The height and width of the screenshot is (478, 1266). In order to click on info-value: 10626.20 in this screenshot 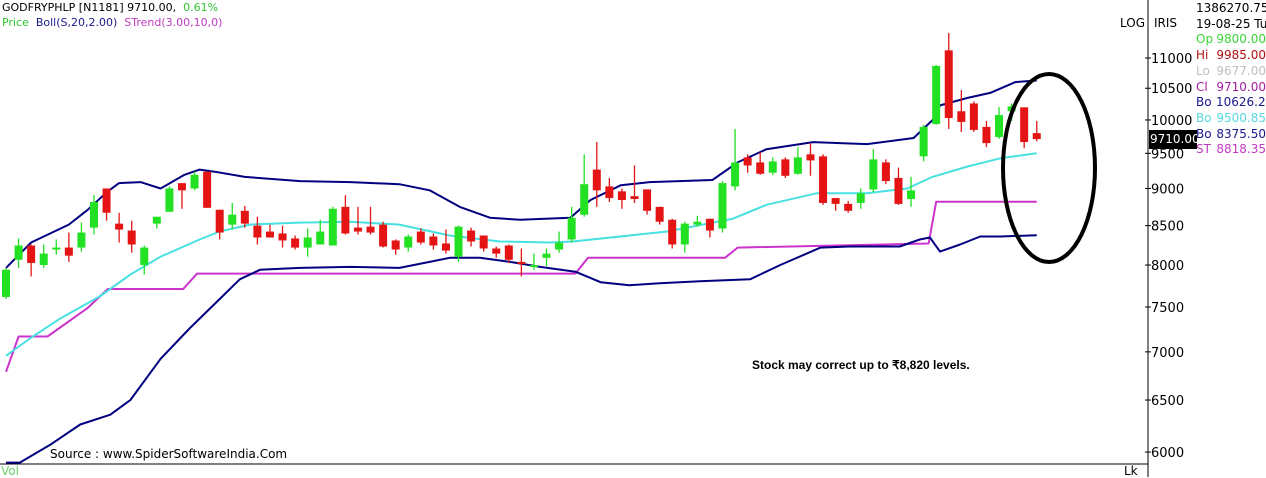, I will do `click(1241, 102)`.